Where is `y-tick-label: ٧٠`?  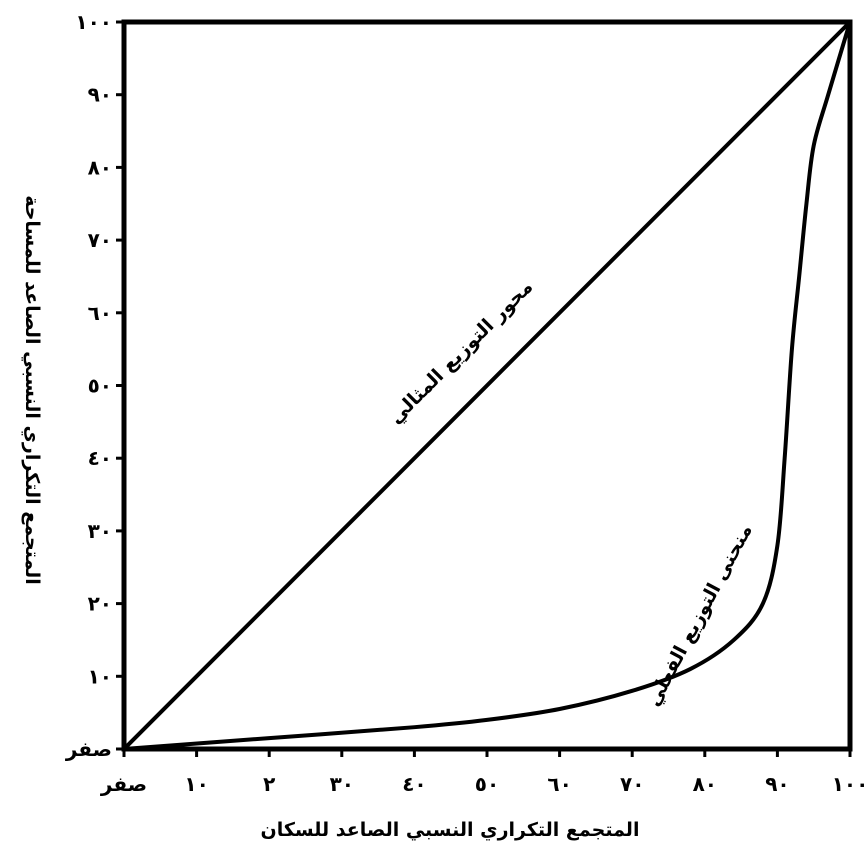
y-tick-label: ٧٠ is located at coordinates (100, 240).